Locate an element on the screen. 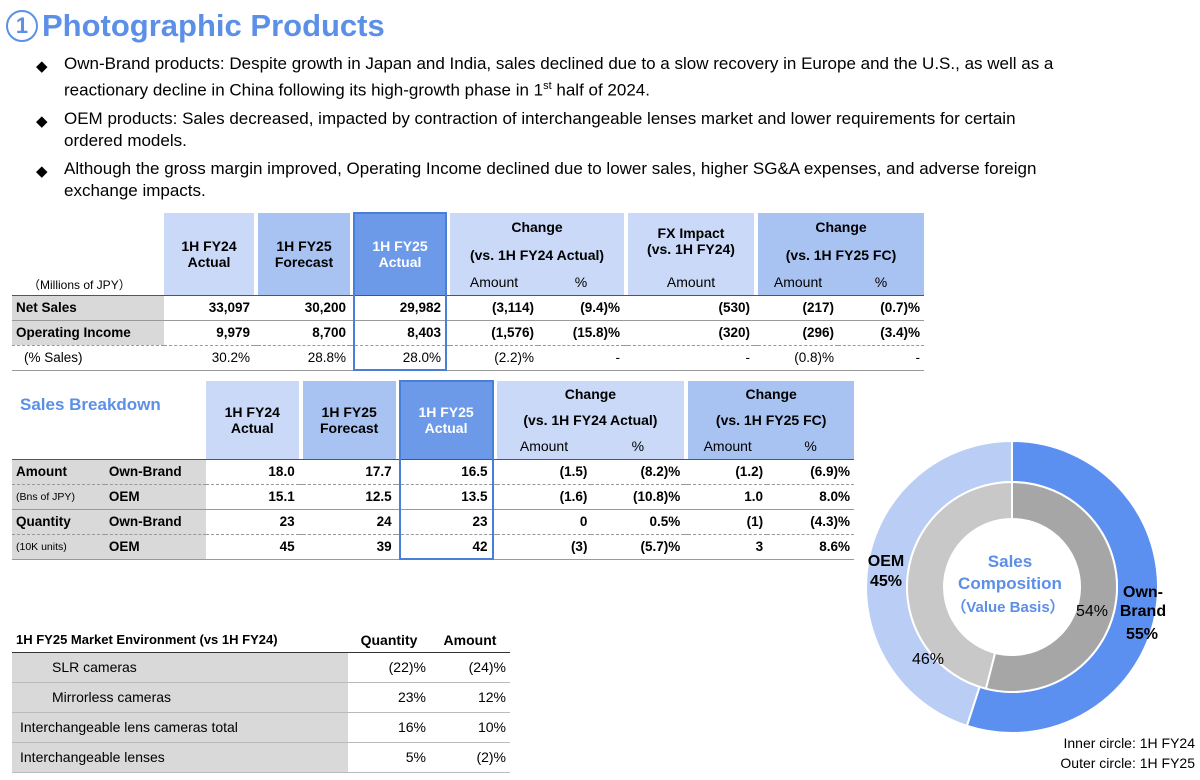 The height and width of the screenshot is (780, 1200). cell: (530) is located at coordinates (734, 307).